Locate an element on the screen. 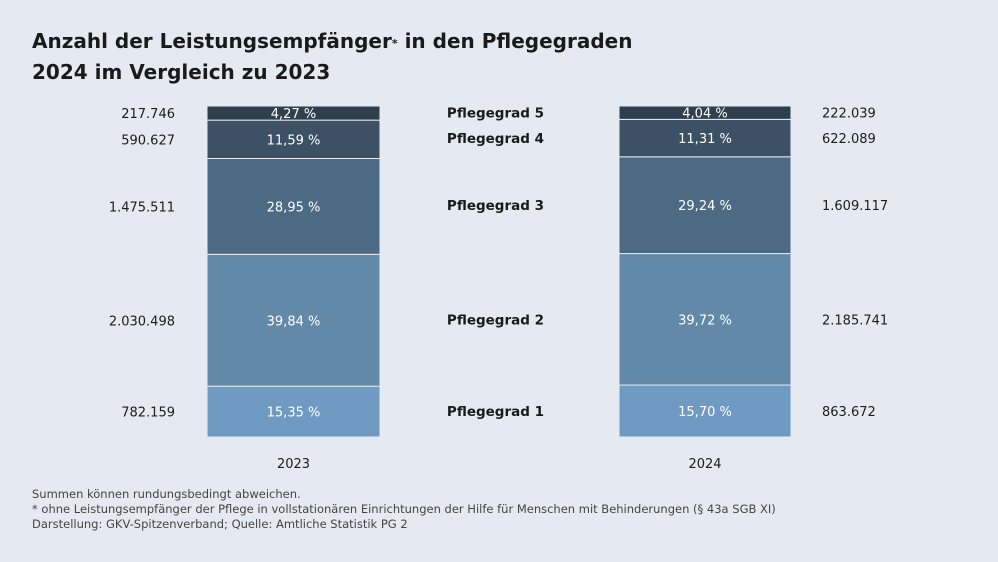  bar-segment-2024-pg5 is located at coordinates (705, 112).